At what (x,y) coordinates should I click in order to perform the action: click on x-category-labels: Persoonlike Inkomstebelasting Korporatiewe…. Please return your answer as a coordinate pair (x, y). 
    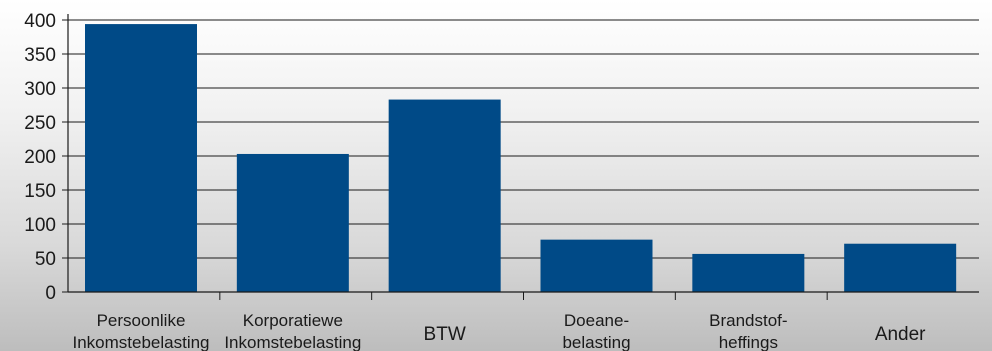
    Looking at the image, I should click on (499, 331).